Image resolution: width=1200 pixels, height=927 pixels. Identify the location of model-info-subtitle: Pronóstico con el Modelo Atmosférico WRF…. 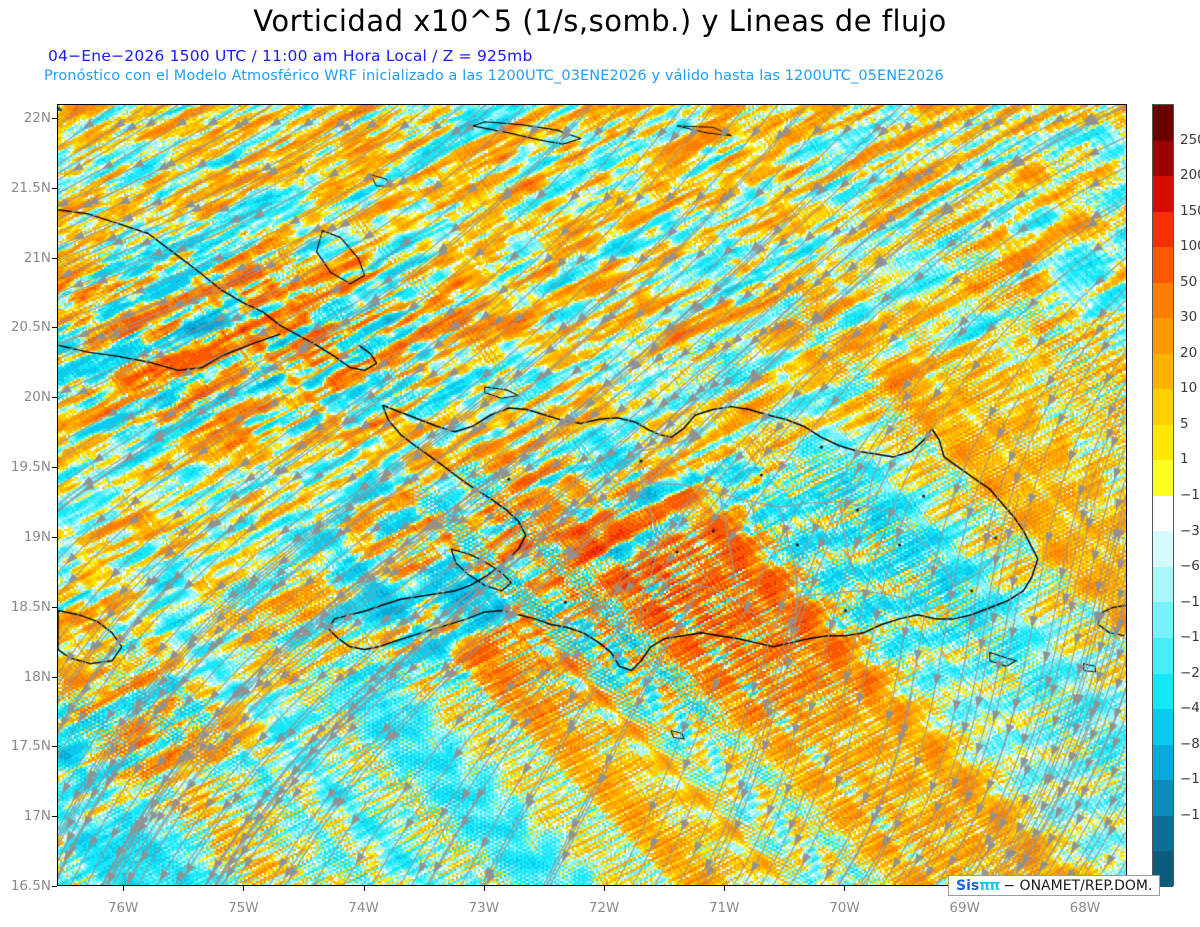
(494, 76).